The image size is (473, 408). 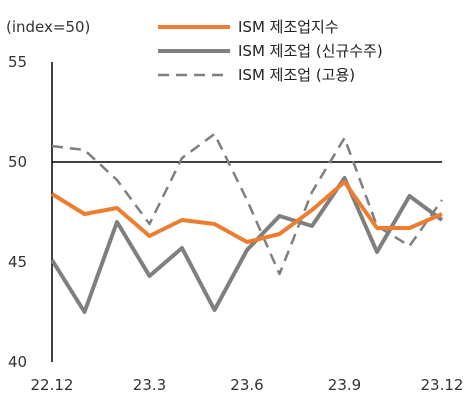 I want to click on legend: ISM 제조업지수 ISM 제조업 (신규수주) ISM 제조업 (고용), so click(x=270, y=51).